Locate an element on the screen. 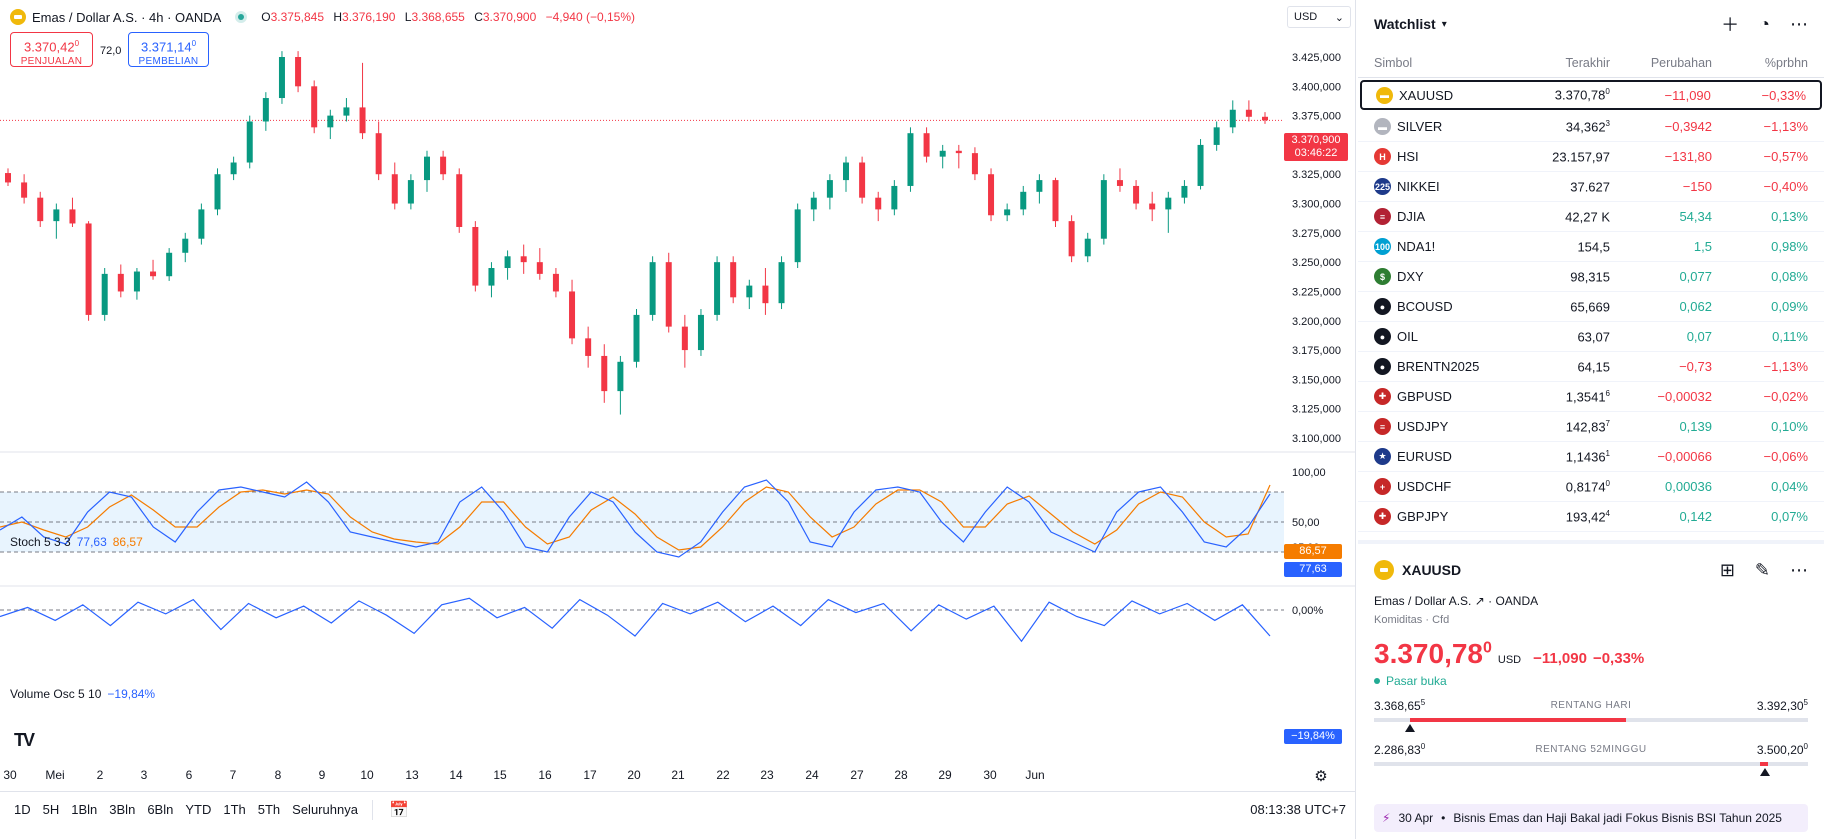  currency-select: USD ⌄ is located at coordinates (1319, 17).